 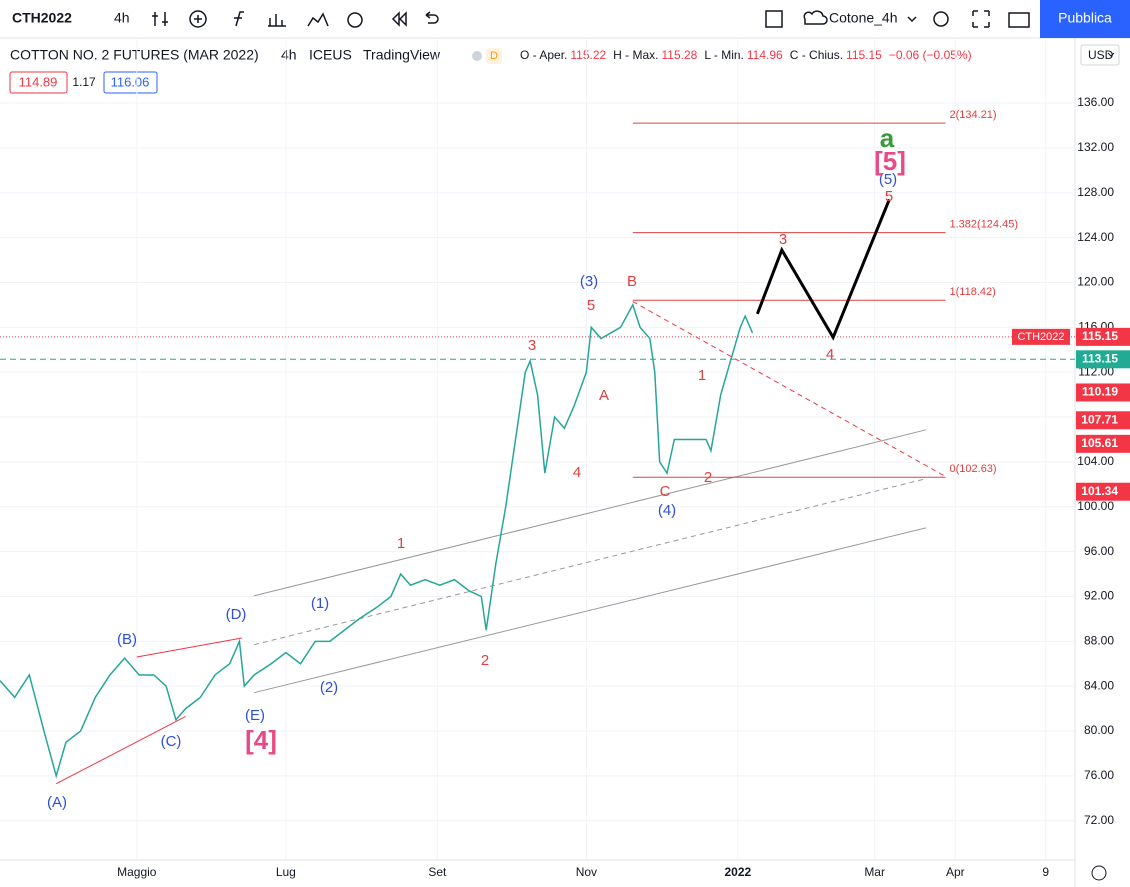 What do you see at coordinates (286, 872) in the screenshot?
I see `x-tick-label: Lug` at bounding box center [286, 872].